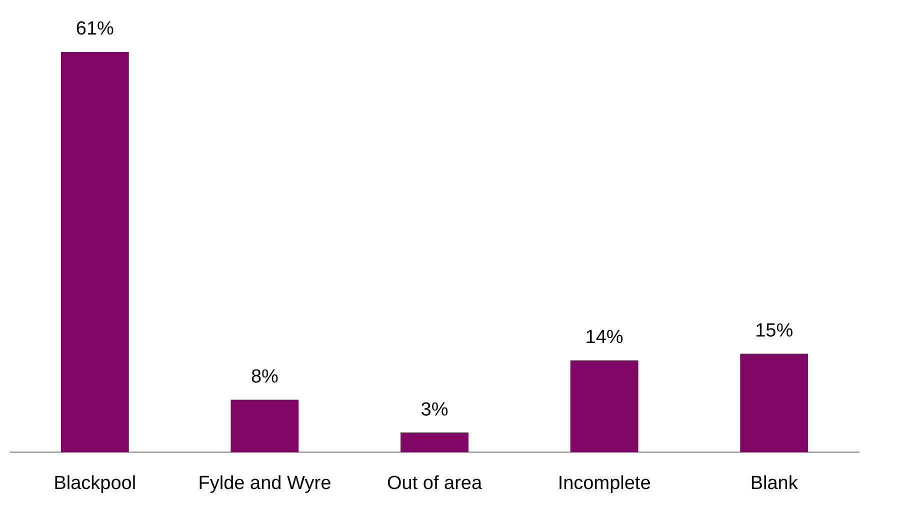  I want to click on data-label: 3%, so click(434, 409).